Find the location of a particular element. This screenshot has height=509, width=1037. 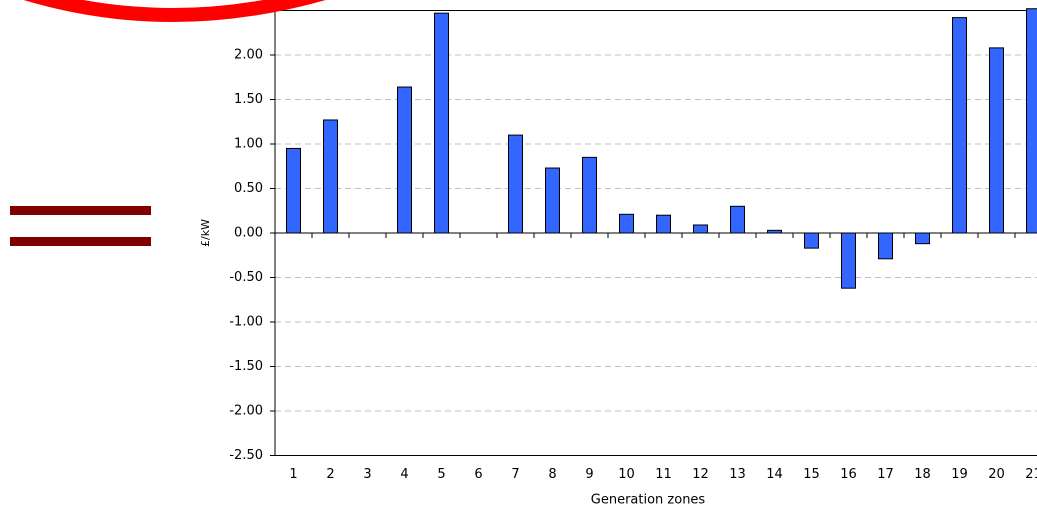

x-tick-label: 16 is located at coordinates (848, 474).